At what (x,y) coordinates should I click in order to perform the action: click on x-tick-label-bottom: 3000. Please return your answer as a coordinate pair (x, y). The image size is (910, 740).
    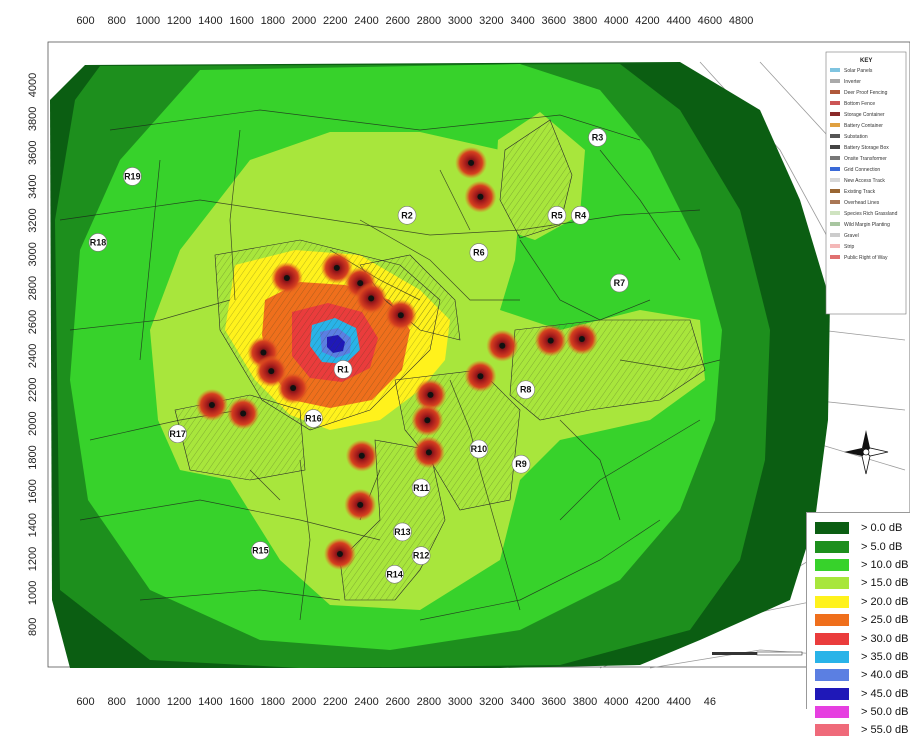
    Looking at the image, I should click on (460, 702).